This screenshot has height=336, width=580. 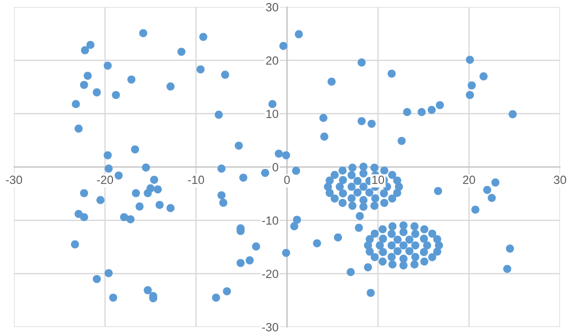 I want to click on x-tick-label: 30, so click(x=560, y=180).